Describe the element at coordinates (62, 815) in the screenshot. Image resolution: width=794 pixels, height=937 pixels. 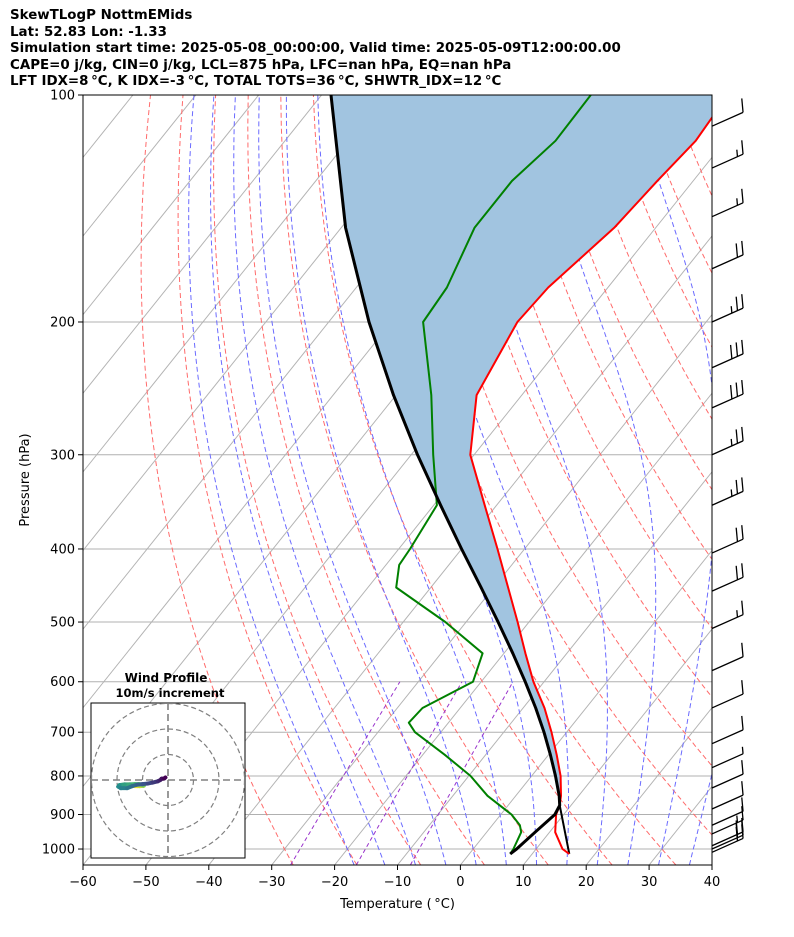
I see `y-tick-label: 900` at that location.